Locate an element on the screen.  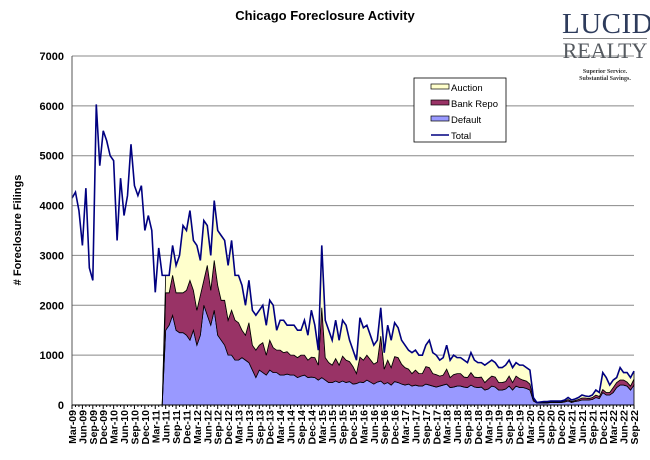
x-tick-label: Dec-16 is located at coordinates (396, 427).